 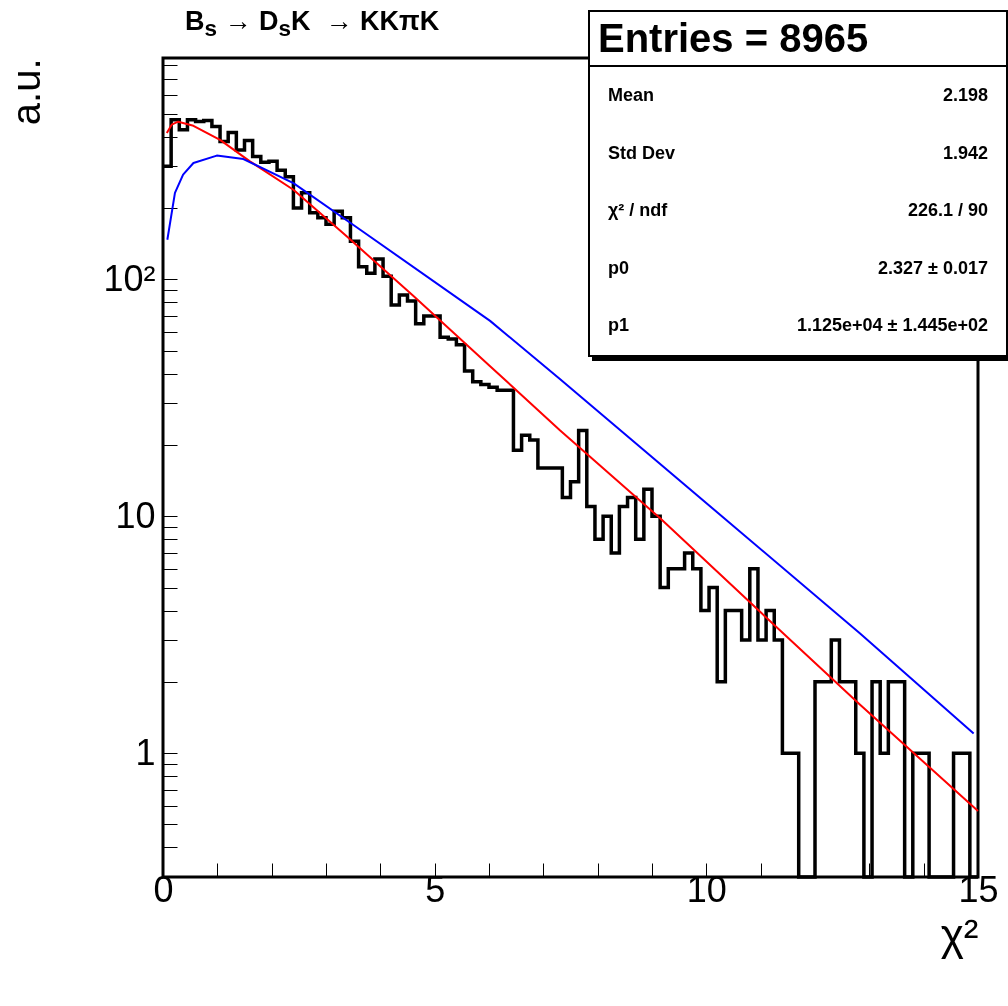 I want to click on y-axis-title: a.u., so click(x=26, y=92).